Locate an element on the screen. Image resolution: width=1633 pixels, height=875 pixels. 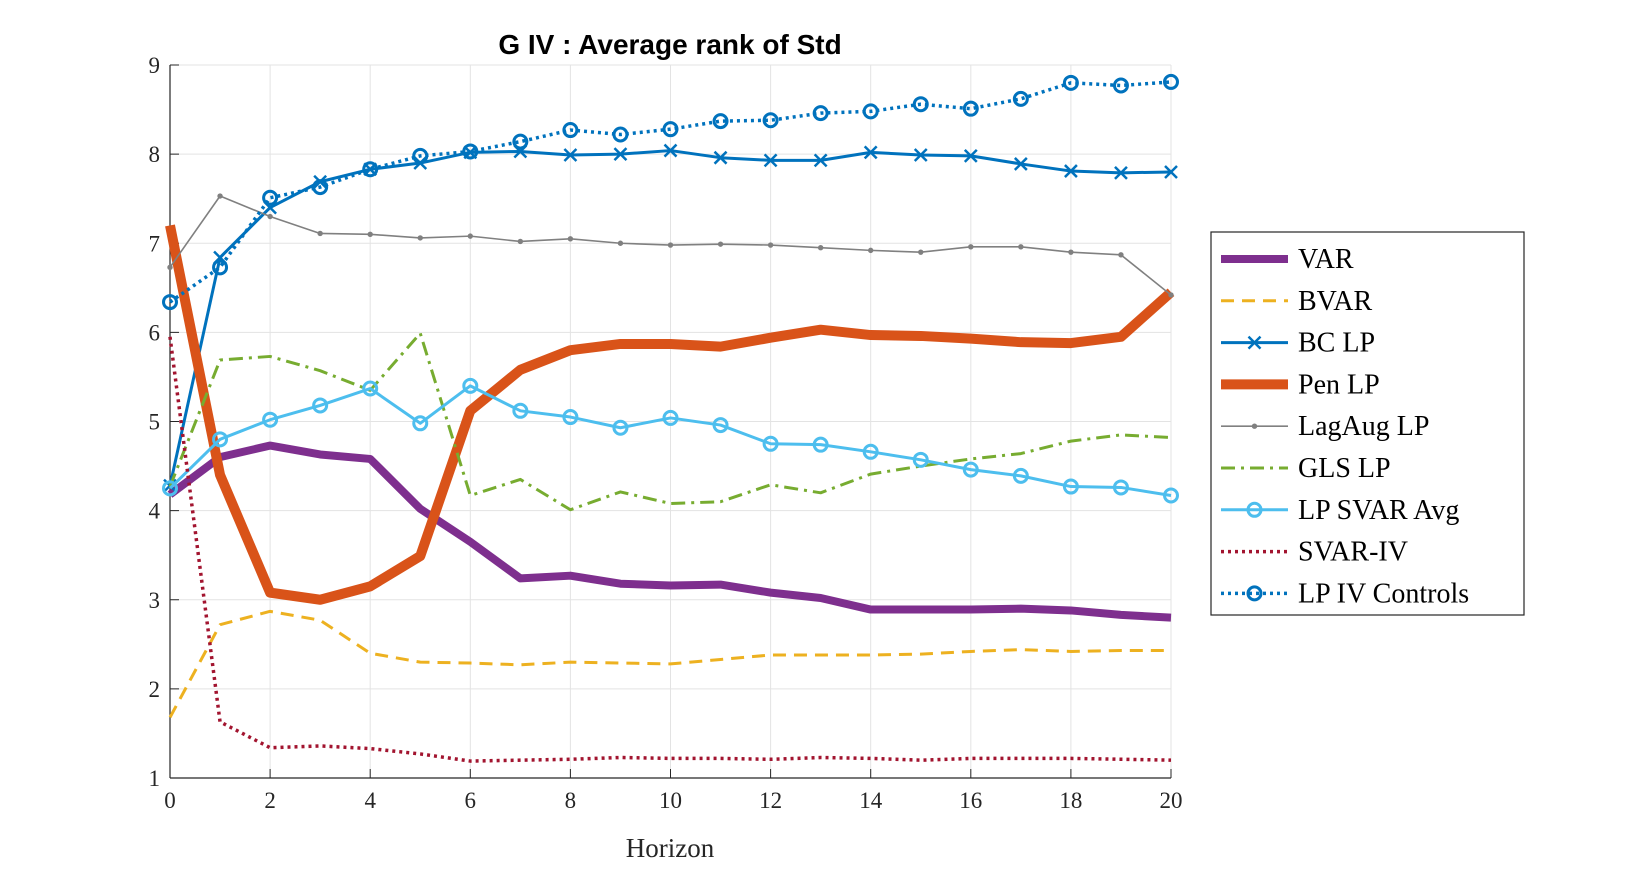
legend-label: SVAR-IV is located at coordinates (1353, 552).